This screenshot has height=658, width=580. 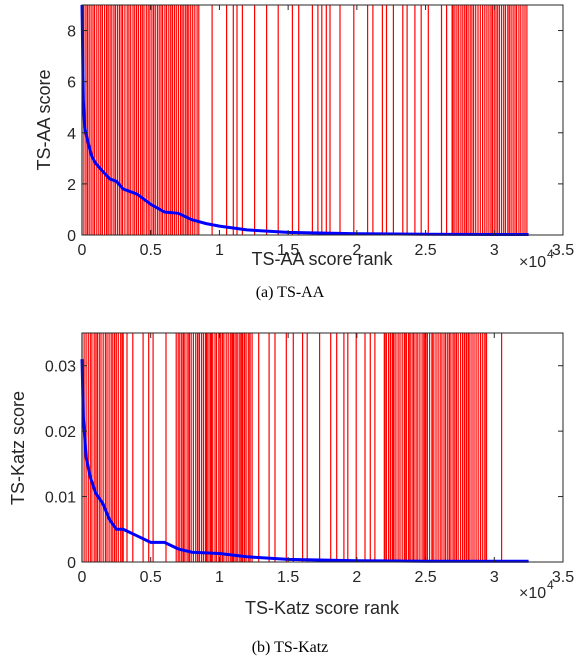 I want to click on x-axis-label-b: TS-Katz score rank, so click(x=322, y=608).